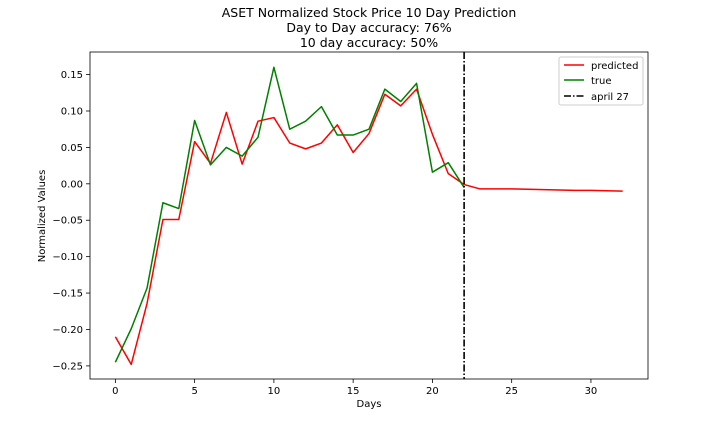  Describe the element at coordinates (67, 294) in the screenshot. I see `y-tick-label-2: −0.15` at that location.